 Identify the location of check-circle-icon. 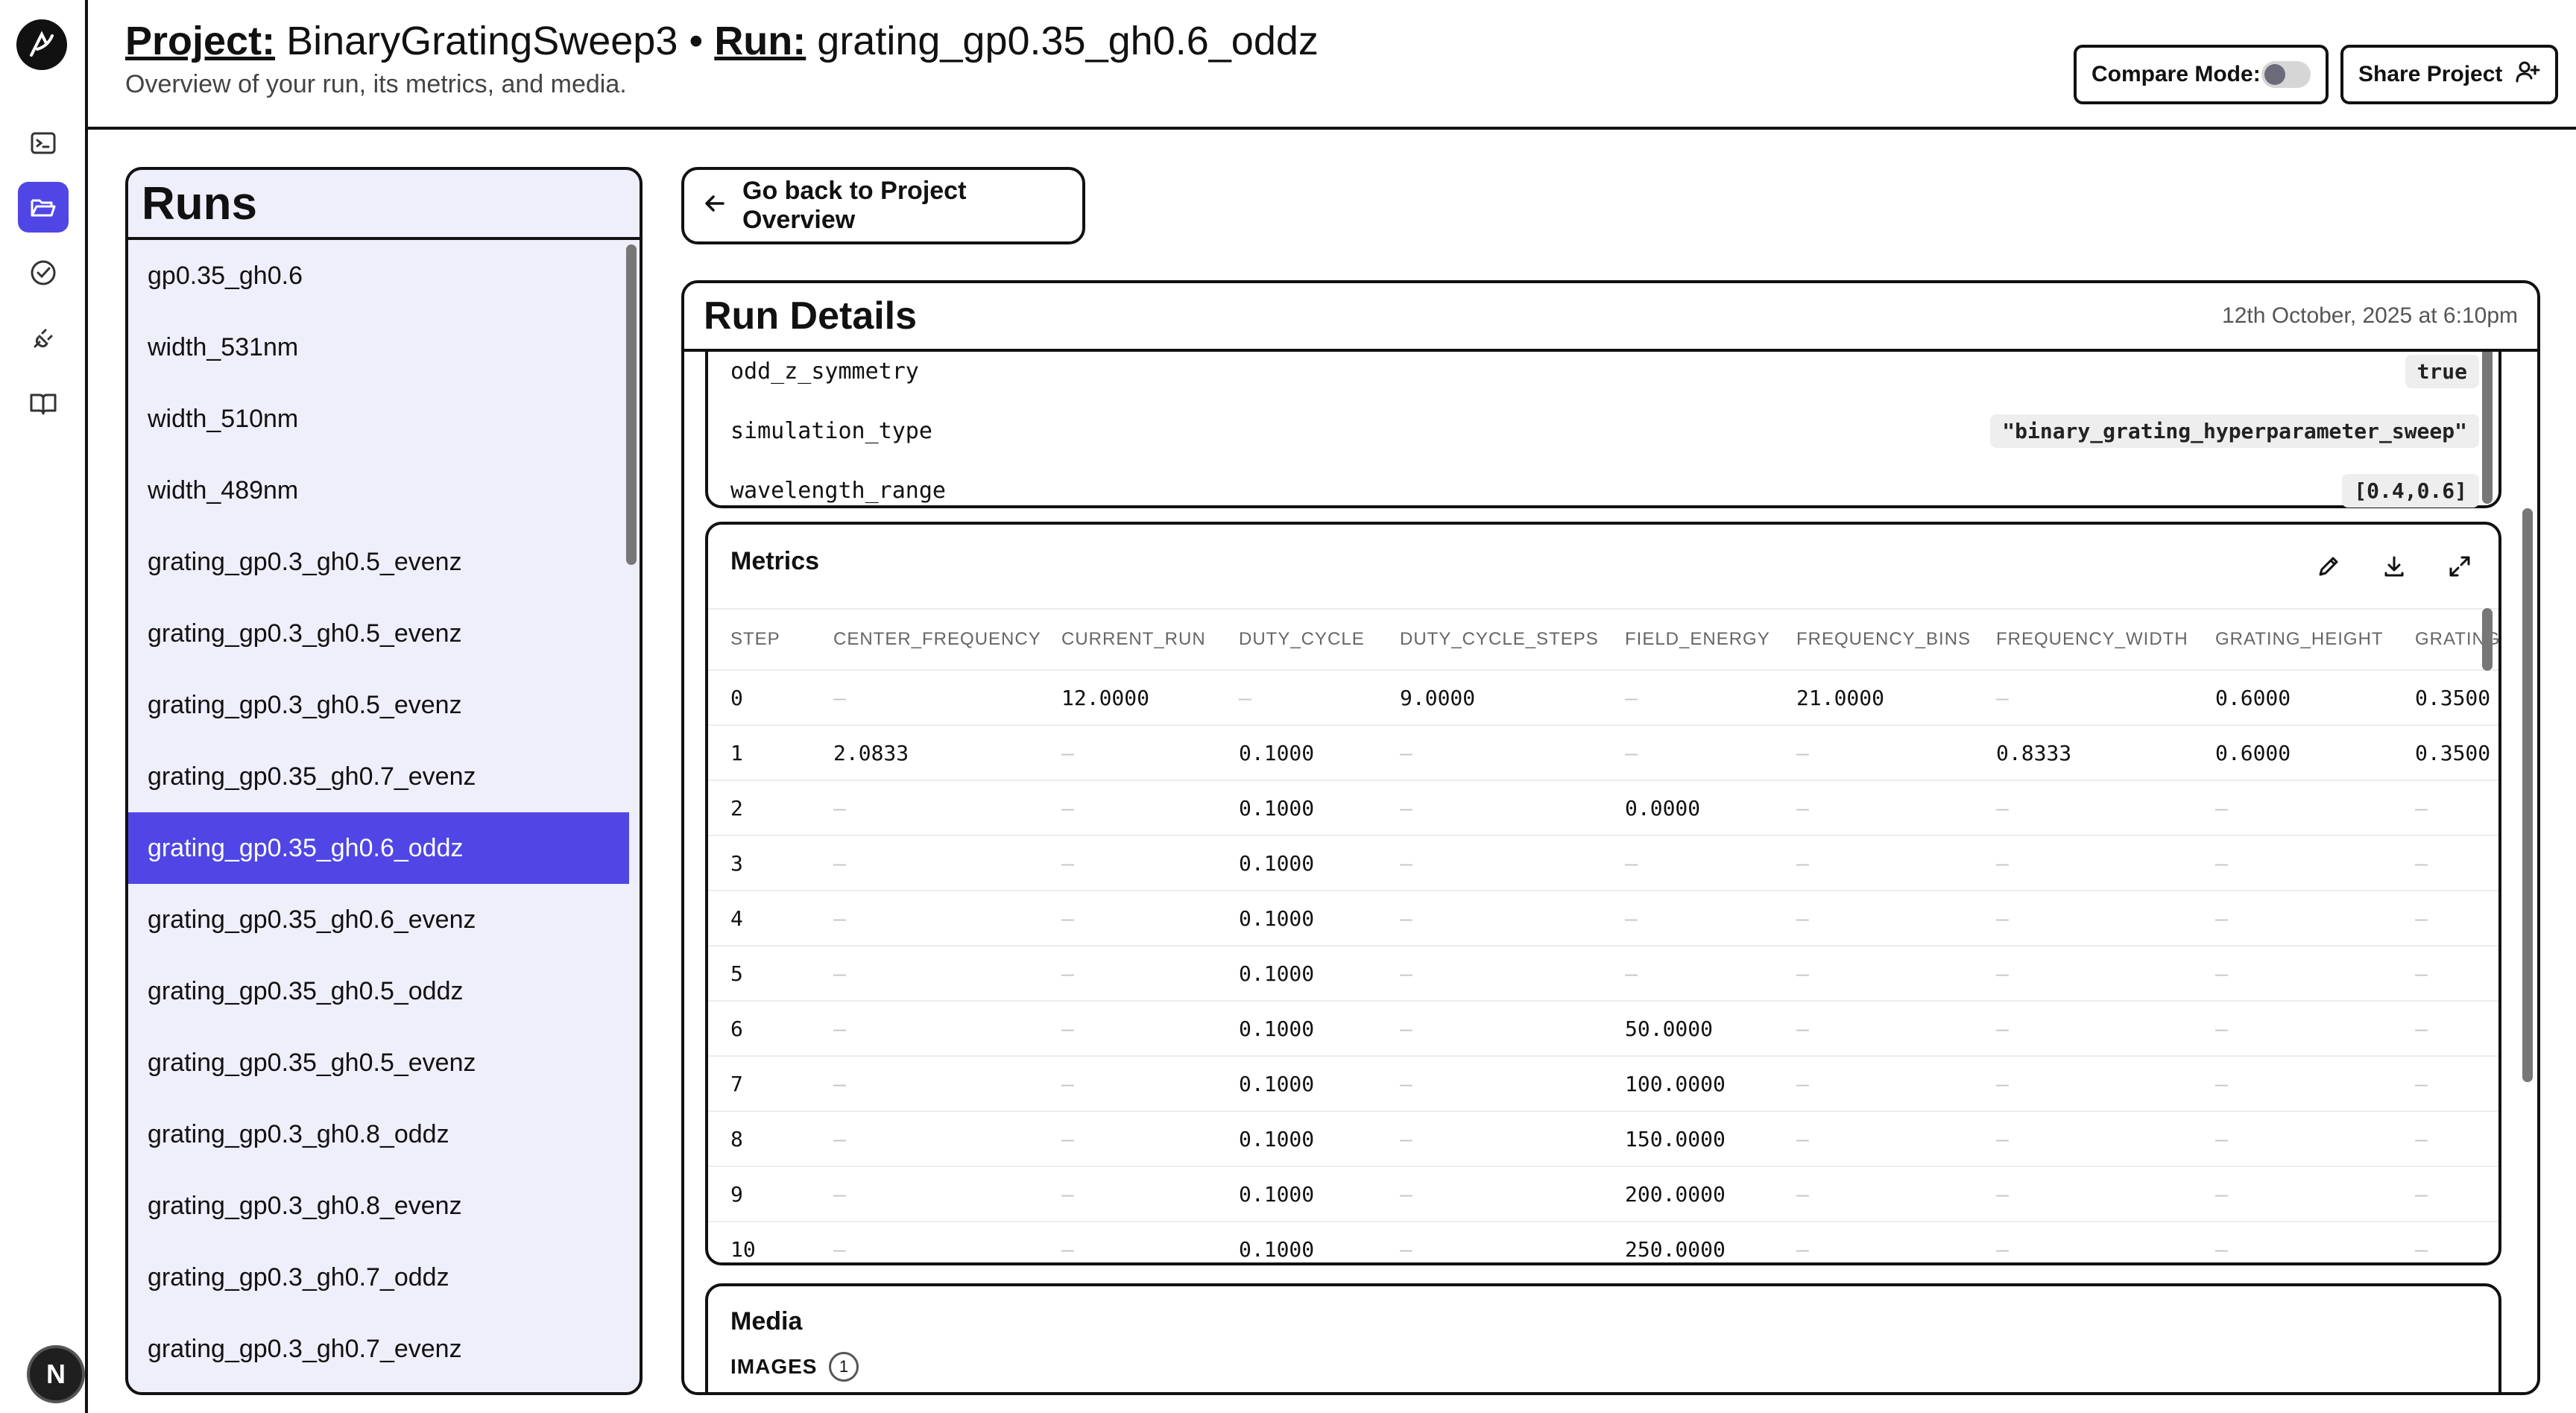
(43, 272).